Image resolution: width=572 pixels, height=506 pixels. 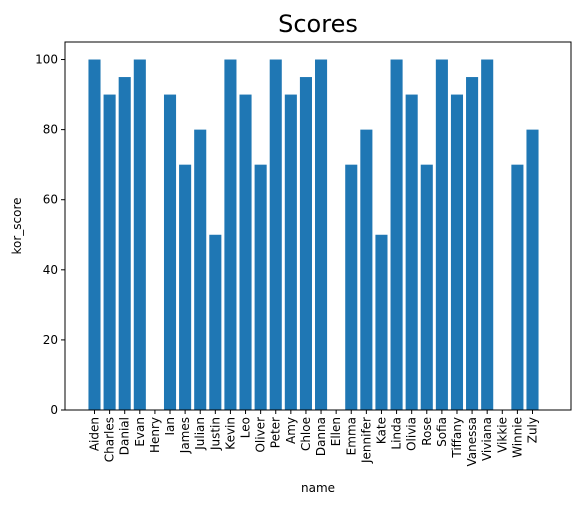 What do you see at coordinates (185, 435) in the screenshot?
I see `x-tick-label: James` at bounding box center [185, 435].